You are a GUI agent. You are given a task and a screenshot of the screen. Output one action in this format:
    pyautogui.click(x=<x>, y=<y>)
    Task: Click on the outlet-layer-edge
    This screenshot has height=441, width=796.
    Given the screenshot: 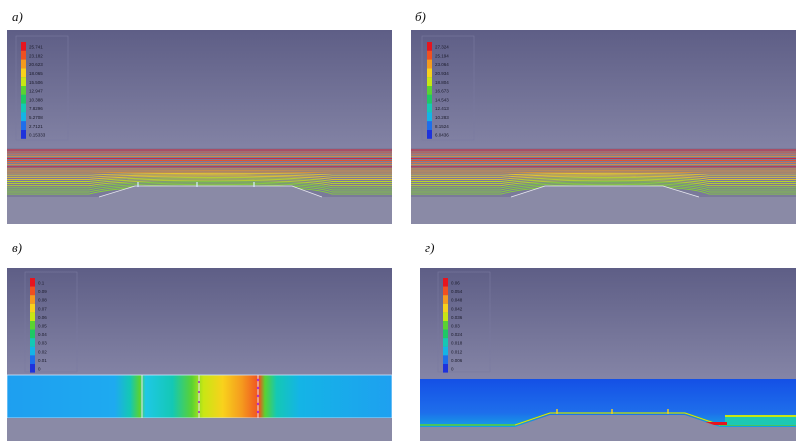 What is the action you would take?
    pyautogui.click(x=760, y=416)
    